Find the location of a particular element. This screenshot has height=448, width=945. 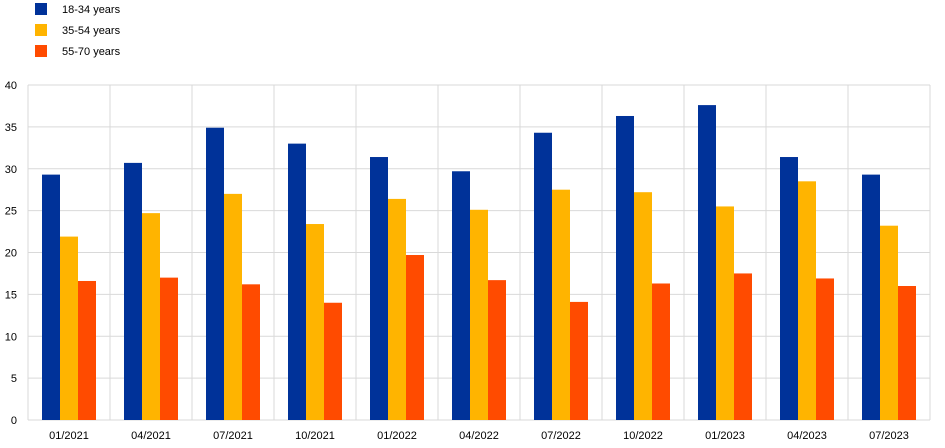

x-tick-label: 01/2021 is located at coordinates (69, 436).